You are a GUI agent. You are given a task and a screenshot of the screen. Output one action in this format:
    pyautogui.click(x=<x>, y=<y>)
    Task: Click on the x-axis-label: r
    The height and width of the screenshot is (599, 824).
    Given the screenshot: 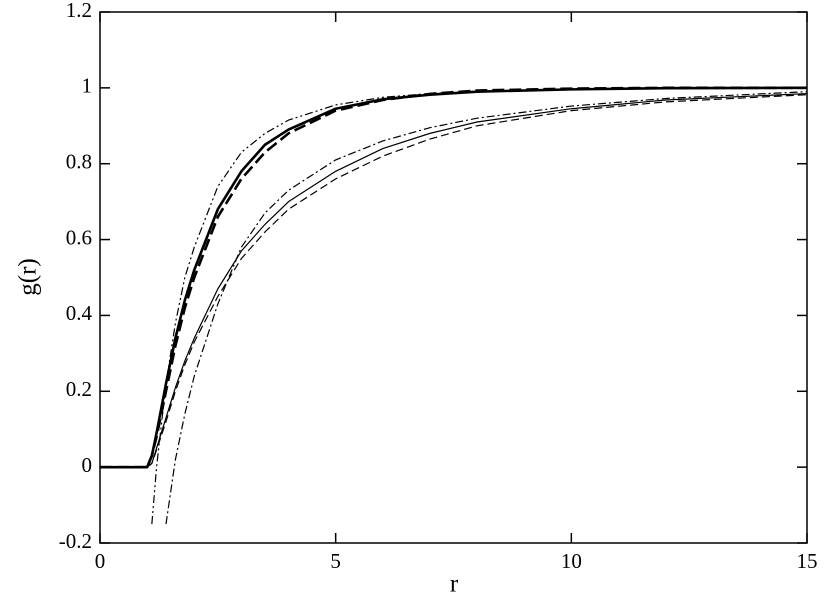 What is the action you would take?
    pyautogui.click(x=454, y=584)
    